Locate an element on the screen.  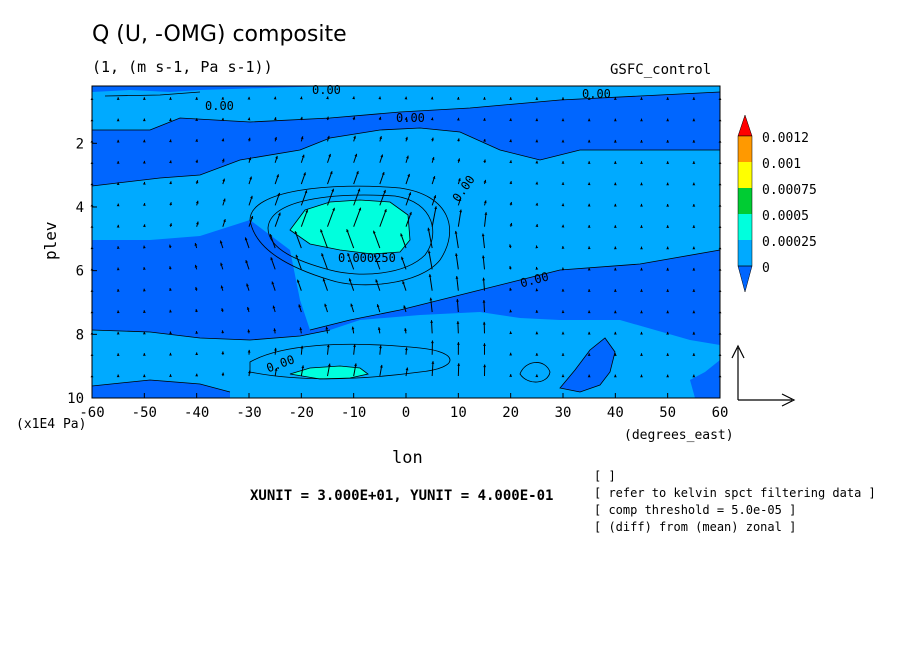
x-tick-label: 0 is located at coordinates (406, 413).